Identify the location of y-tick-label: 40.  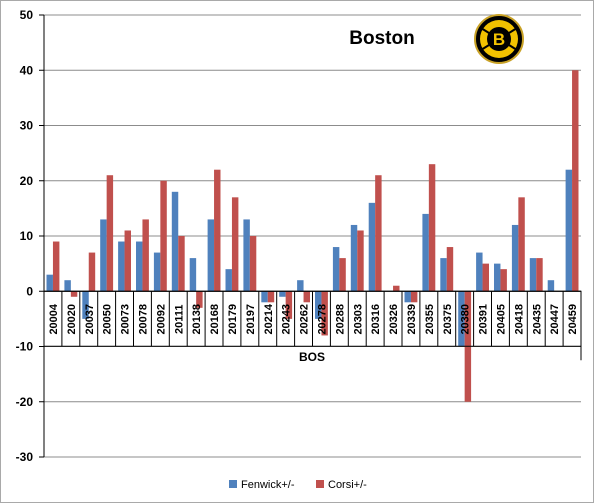
(27, 70).